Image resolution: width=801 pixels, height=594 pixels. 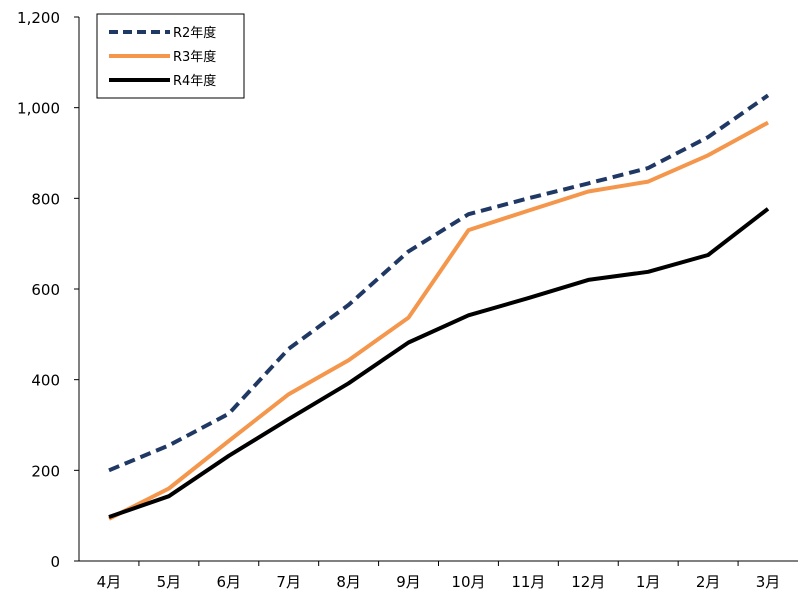 What do you see at coordinates (468, 582) in the screenshot?
I see `x-tick-label: 10月` at bounding box center [468, 582].